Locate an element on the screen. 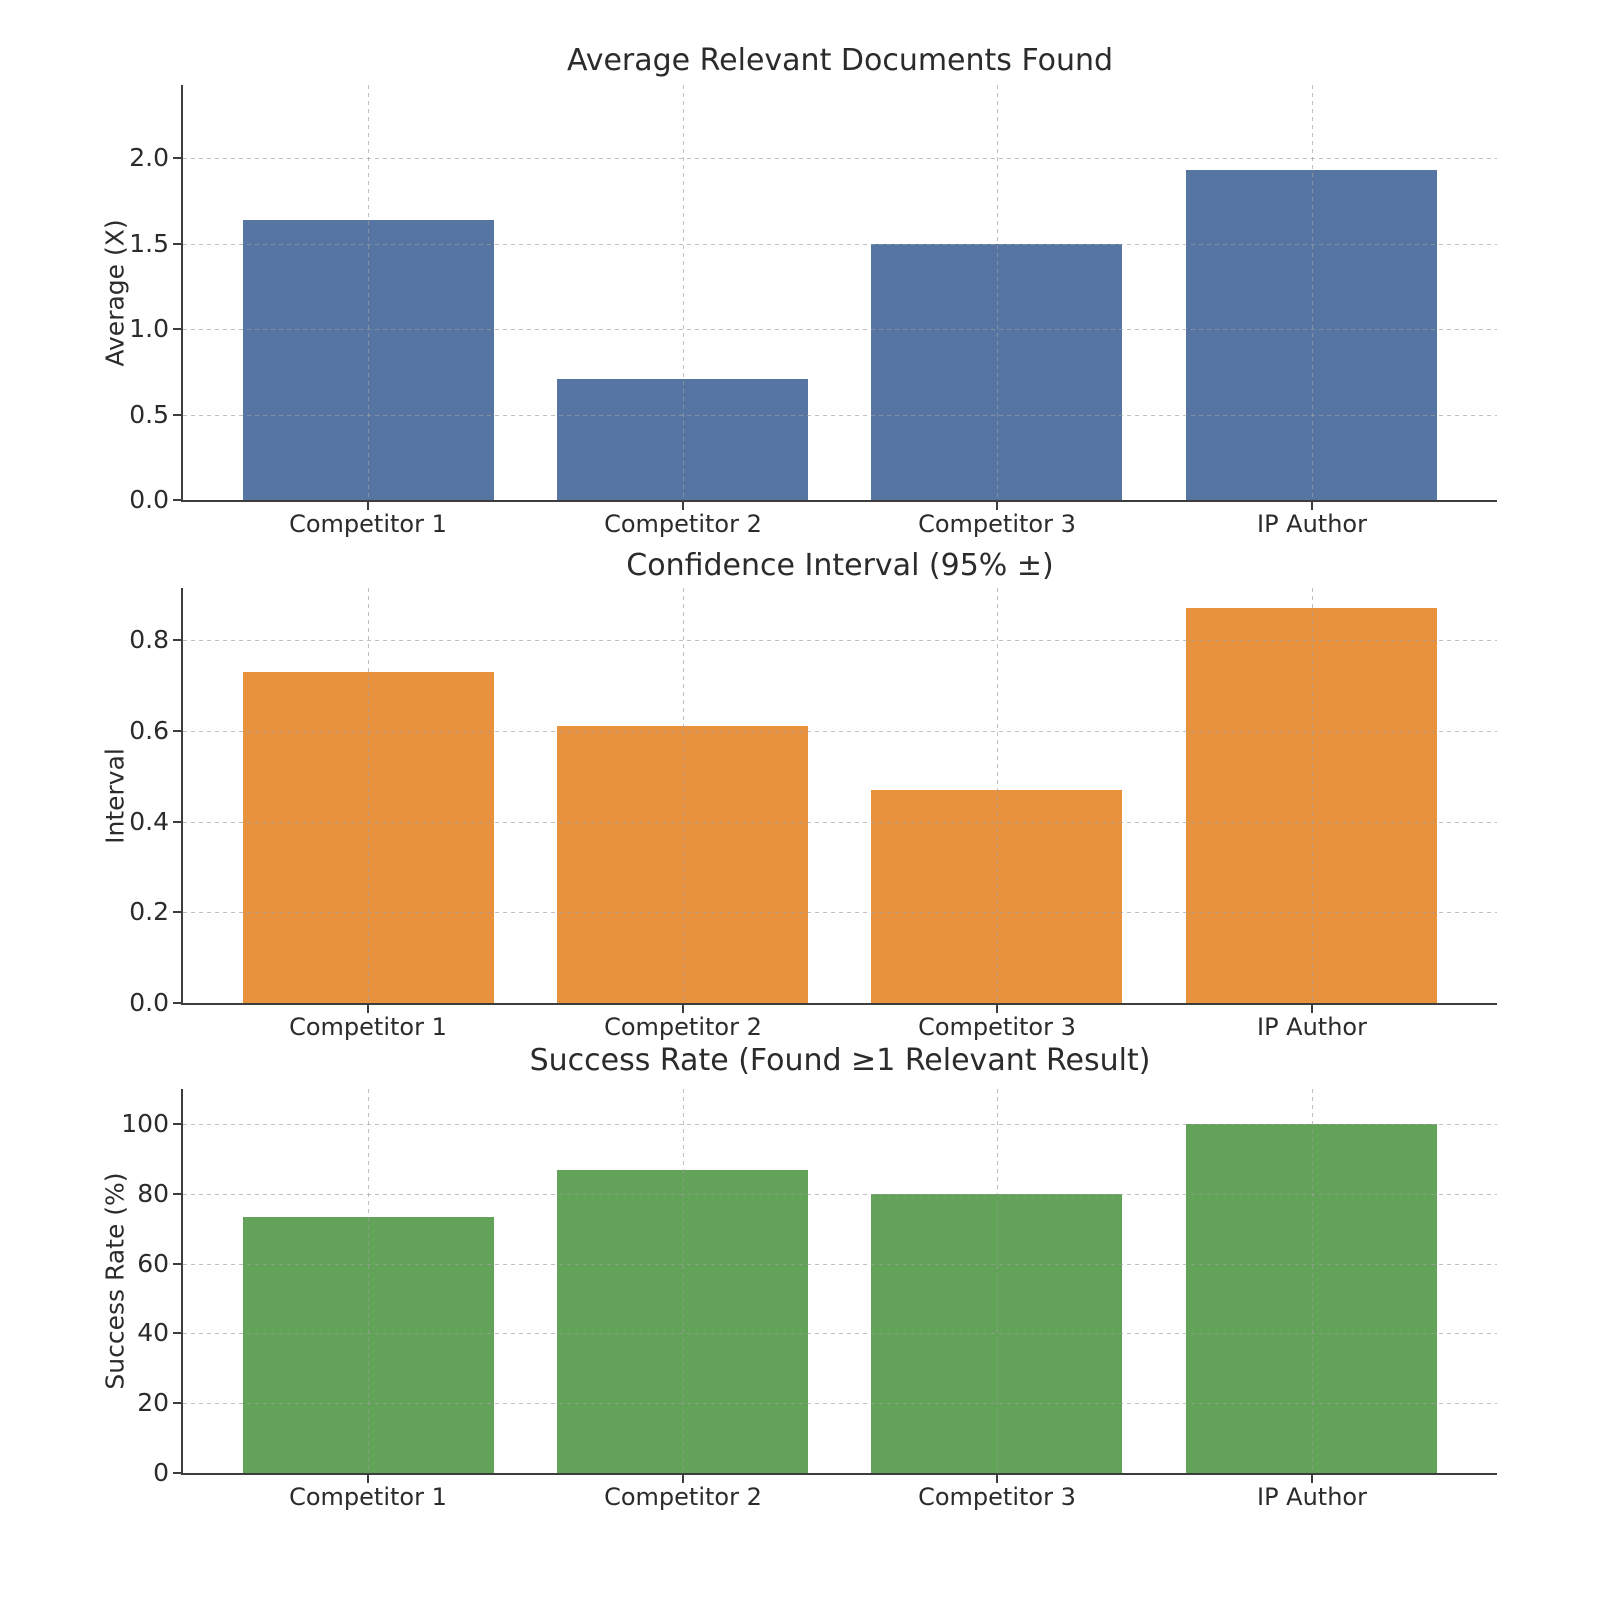 The width and height of the screenshot is (1612, 1604). y-tick-label: 0 is located at coordinates (161, 1472).